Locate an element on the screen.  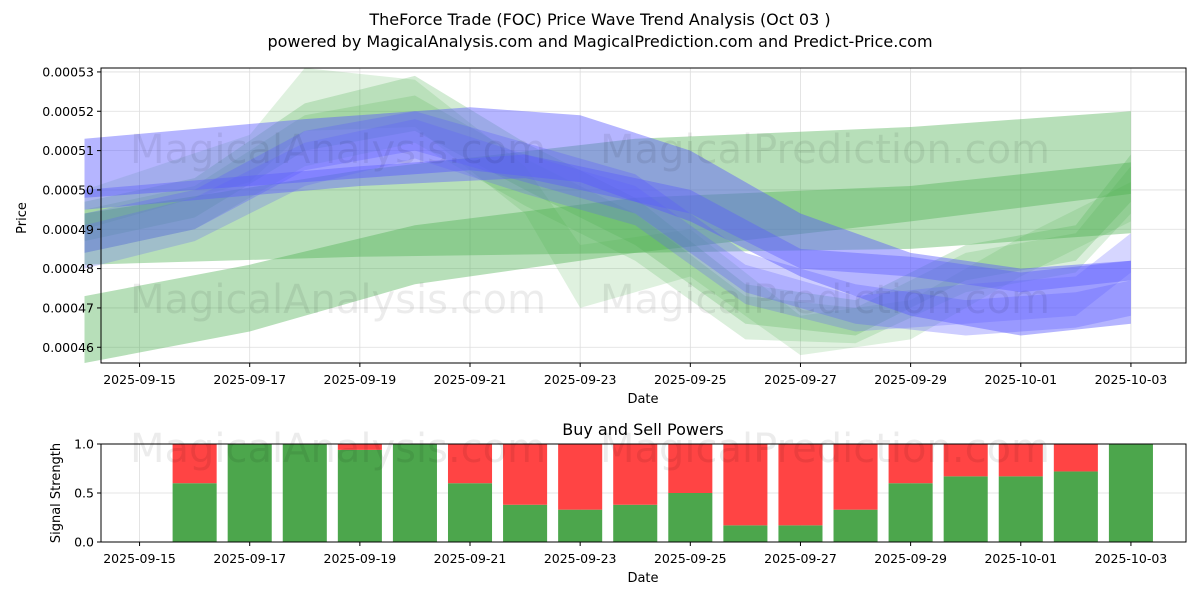
y-tick-label: 0.00052 is located at coordinates (68, 111).